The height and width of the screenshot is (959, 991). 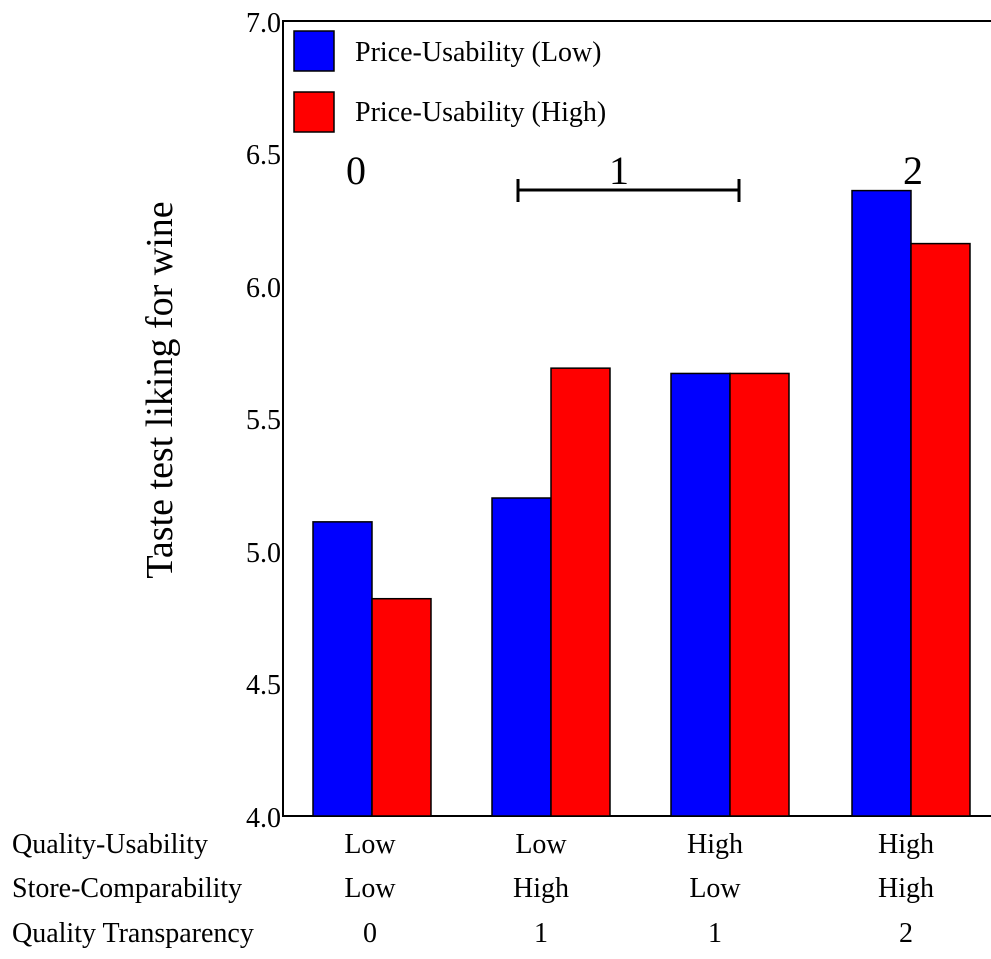 What do you see at coordinates (263, 553) in the screenshot?
I see `y-tick-label: 5.0` at bounding box center [263, 553].